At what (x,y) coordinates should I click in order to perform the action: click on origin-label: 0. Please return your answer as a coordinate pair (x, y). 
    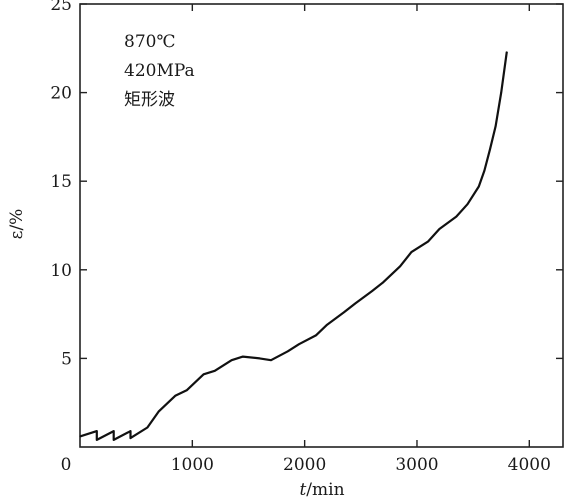
    Looking at the image, I should click on (66, 465).